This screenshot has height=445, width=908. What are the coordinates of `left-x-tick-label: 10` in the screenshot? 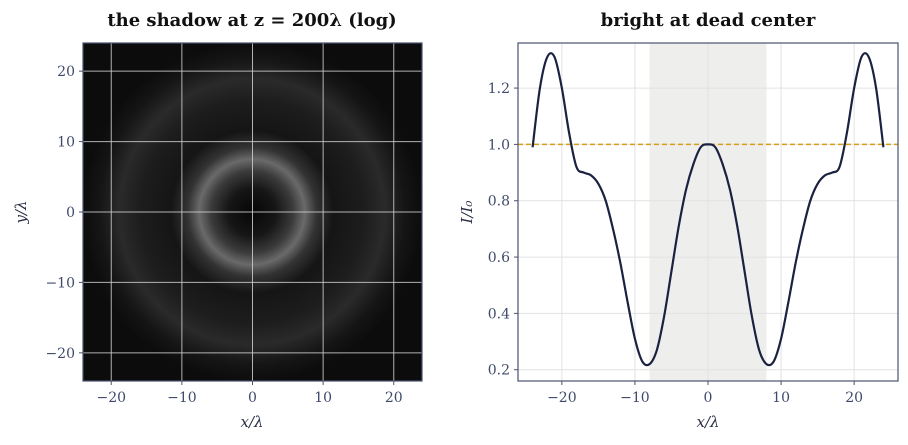 It's located at (323, 398).